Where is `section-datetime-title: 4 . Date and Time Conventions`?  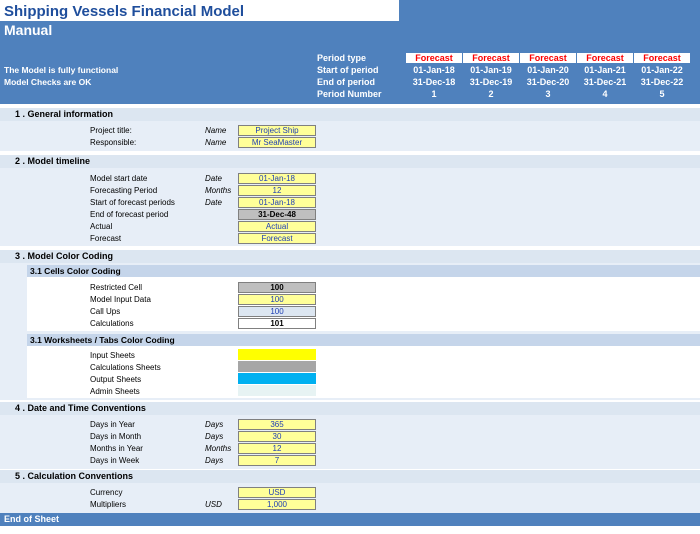
section-datetime-title: 4 . Date and Time Conventions is located at coordinates (80, 408).